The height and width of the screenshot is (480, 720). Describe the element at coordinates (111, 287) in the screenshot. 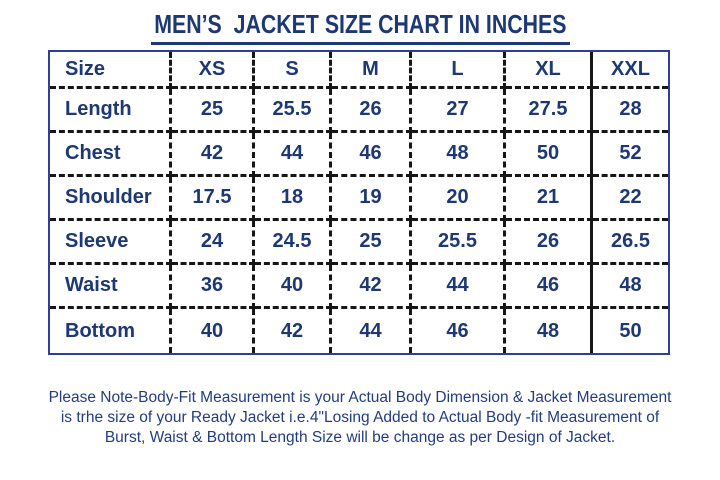

I see `row-label: Waist` at that location.